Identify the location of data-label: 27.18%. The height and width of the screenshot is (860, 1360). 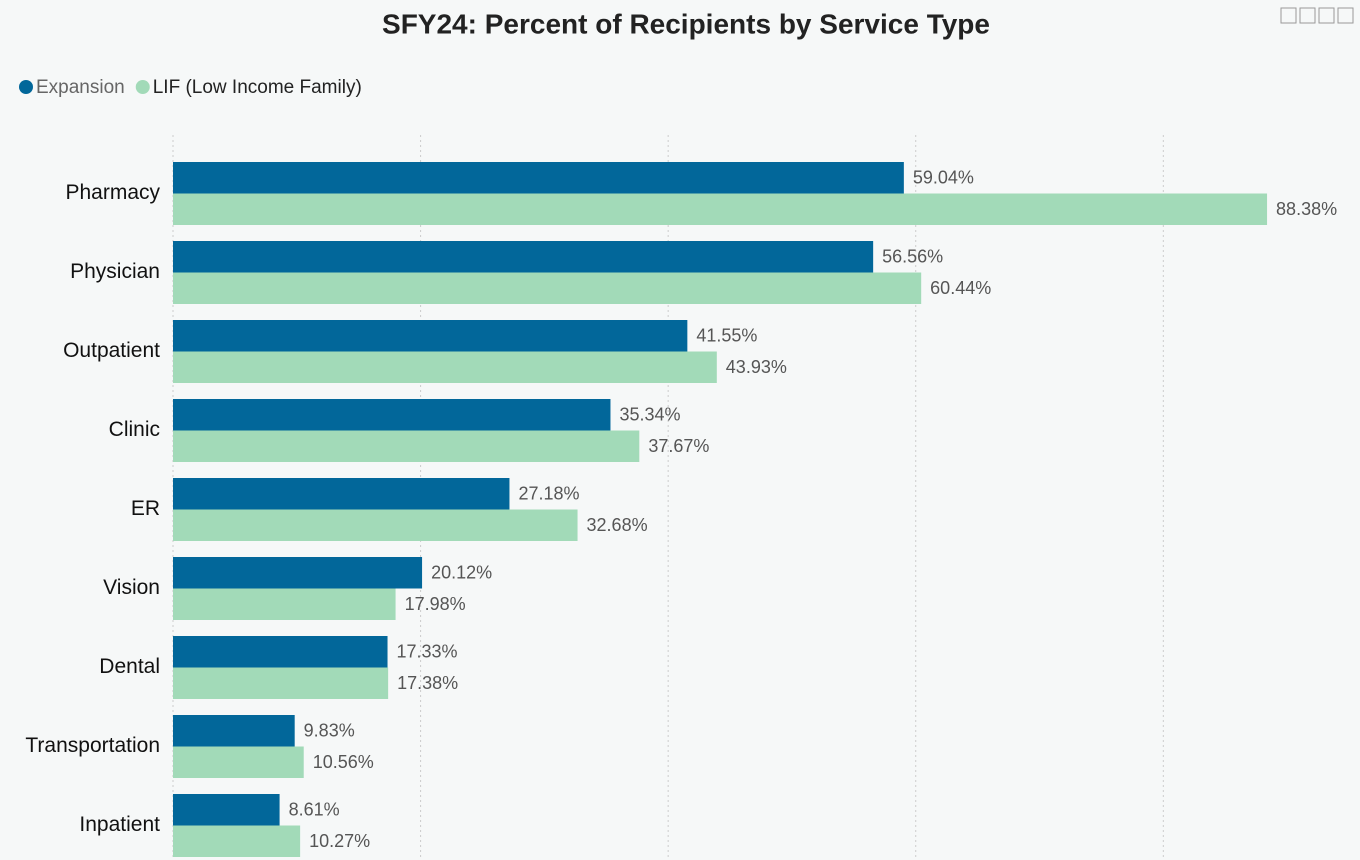
(548, 494).